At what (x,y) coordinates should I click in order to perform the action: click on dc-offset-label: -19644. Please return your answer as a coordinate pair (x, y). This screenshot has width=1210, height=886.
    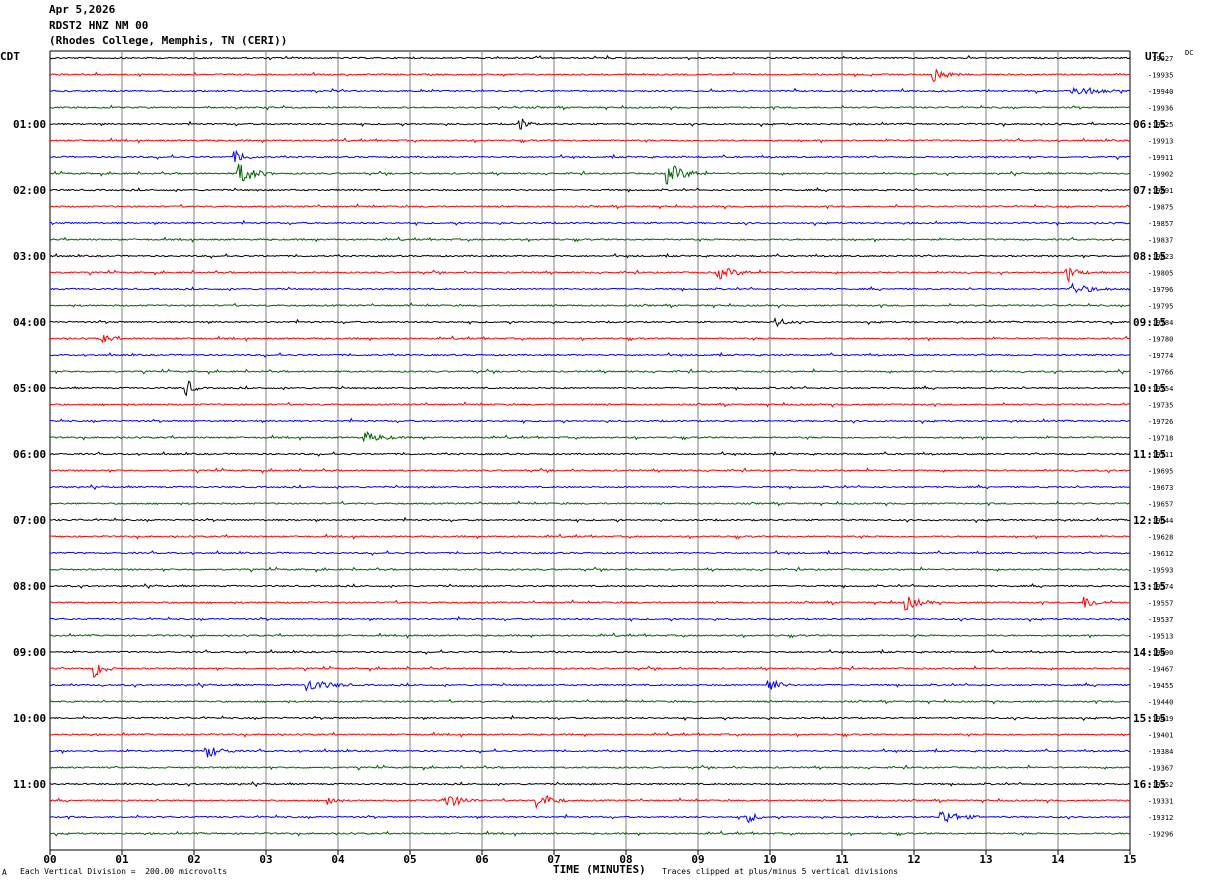
    Looking at the image, I should click on (1160, 521).